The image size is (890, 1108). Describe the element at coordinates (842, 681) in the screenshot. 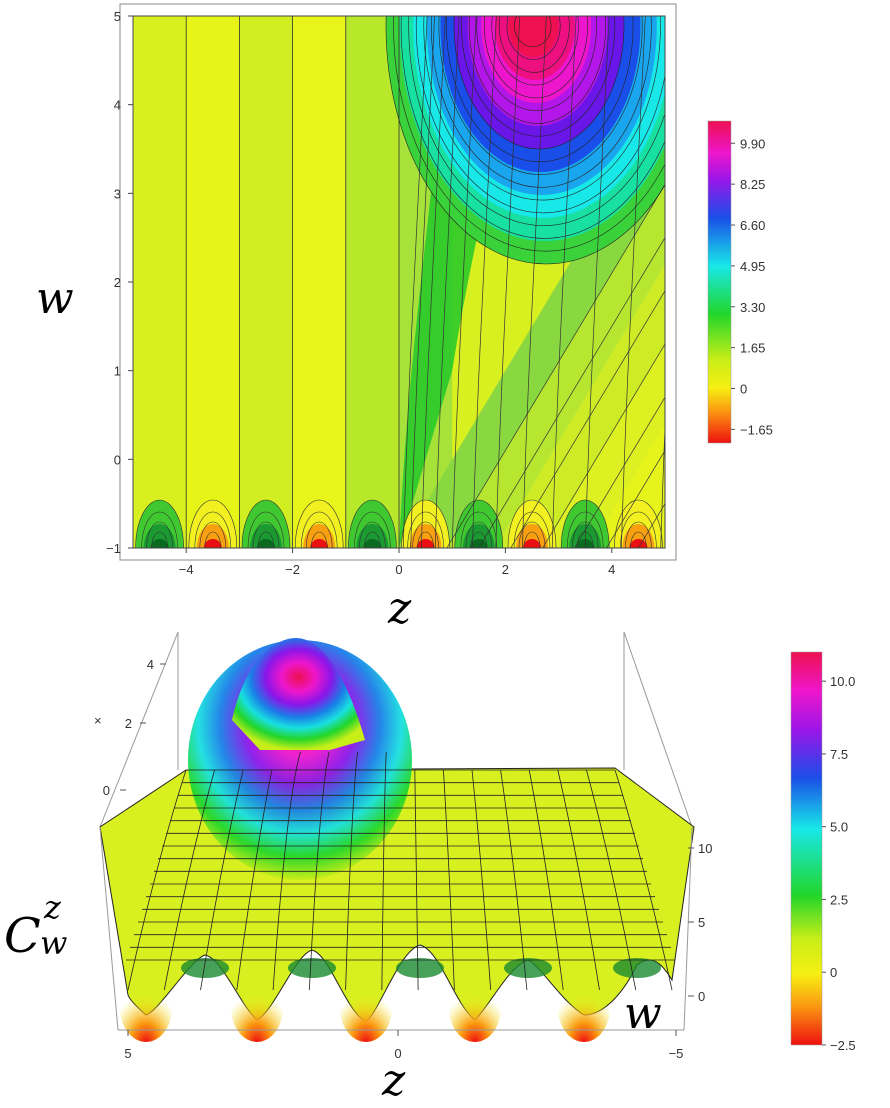

I see `colorbar-tick-label: 10.0` at that location.